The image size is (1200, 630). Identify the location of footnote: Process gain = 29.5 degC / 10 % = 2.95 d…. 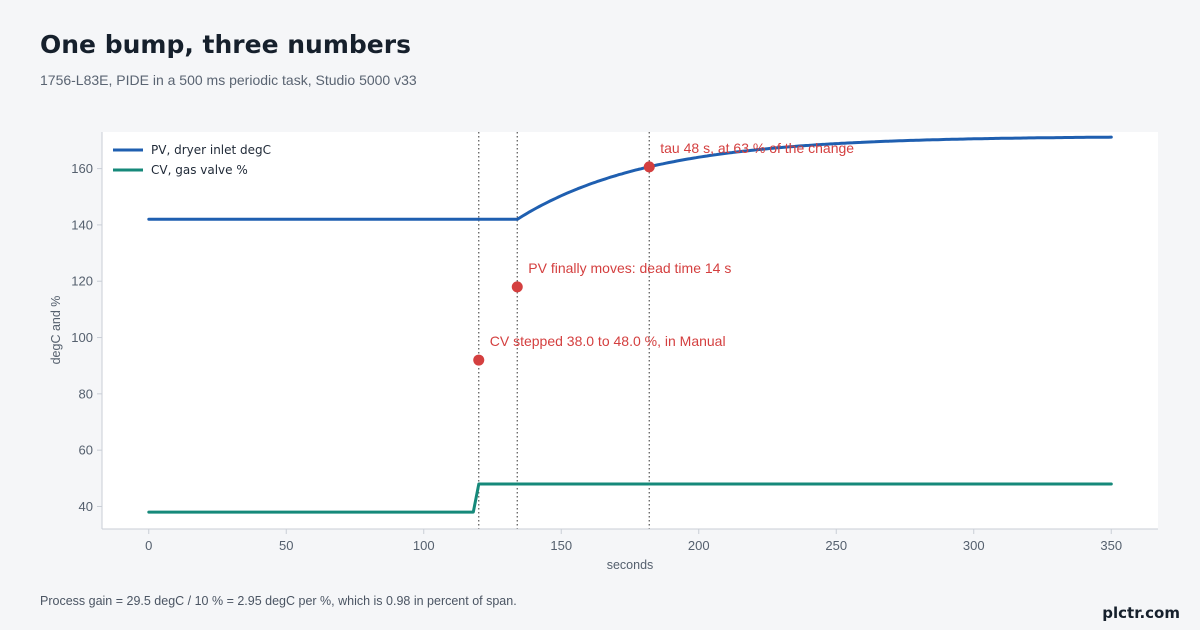
(278, 601).